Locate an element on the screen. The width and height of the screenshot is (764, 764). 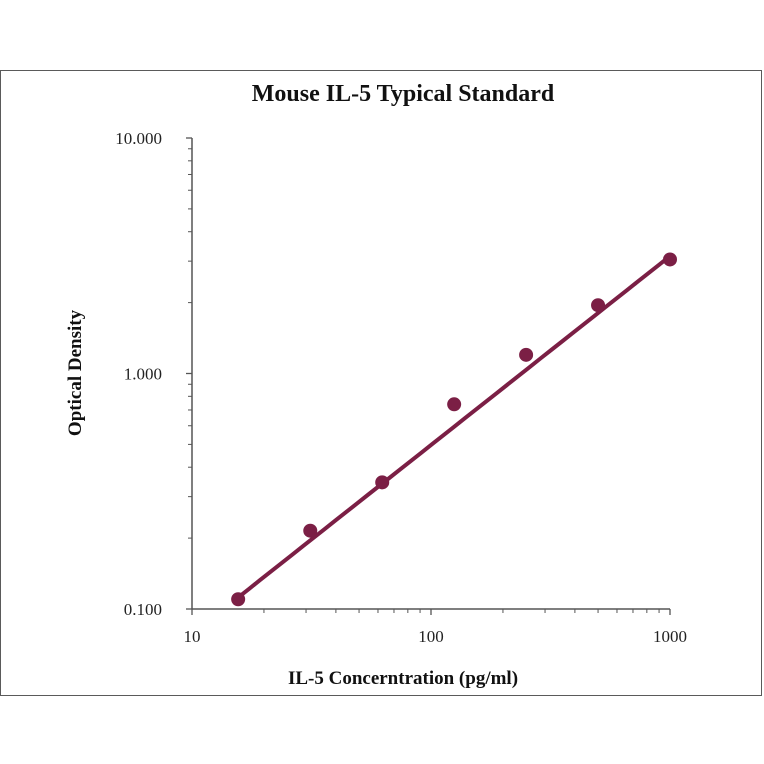
y-tick-label: 10.000 is located at coordinates (138, 138).